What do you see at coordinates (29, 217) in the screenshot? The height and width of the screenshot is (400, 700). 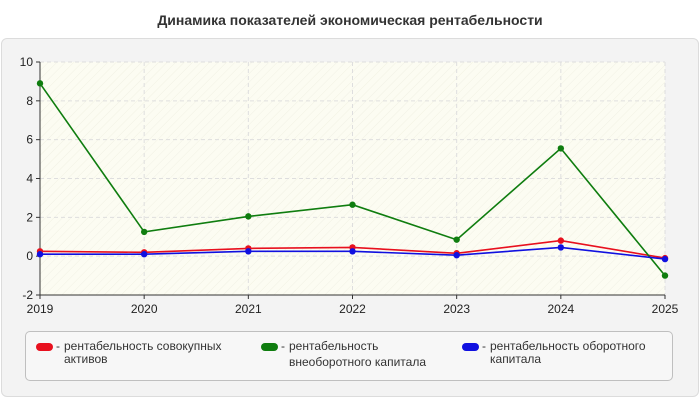 I see `y-tick-label: 2` at bounding box center [29, 217].